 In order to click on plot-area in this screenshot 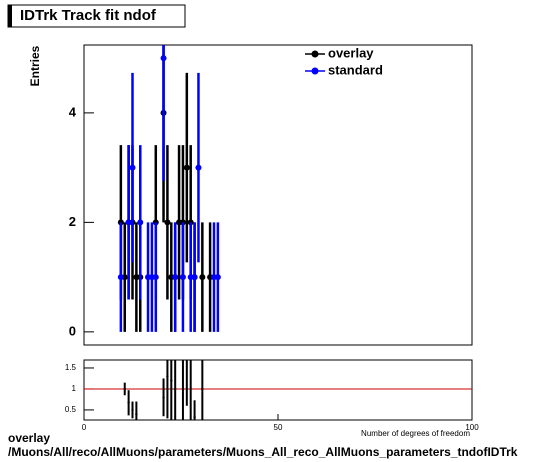, I will do `click(169, 188)`.